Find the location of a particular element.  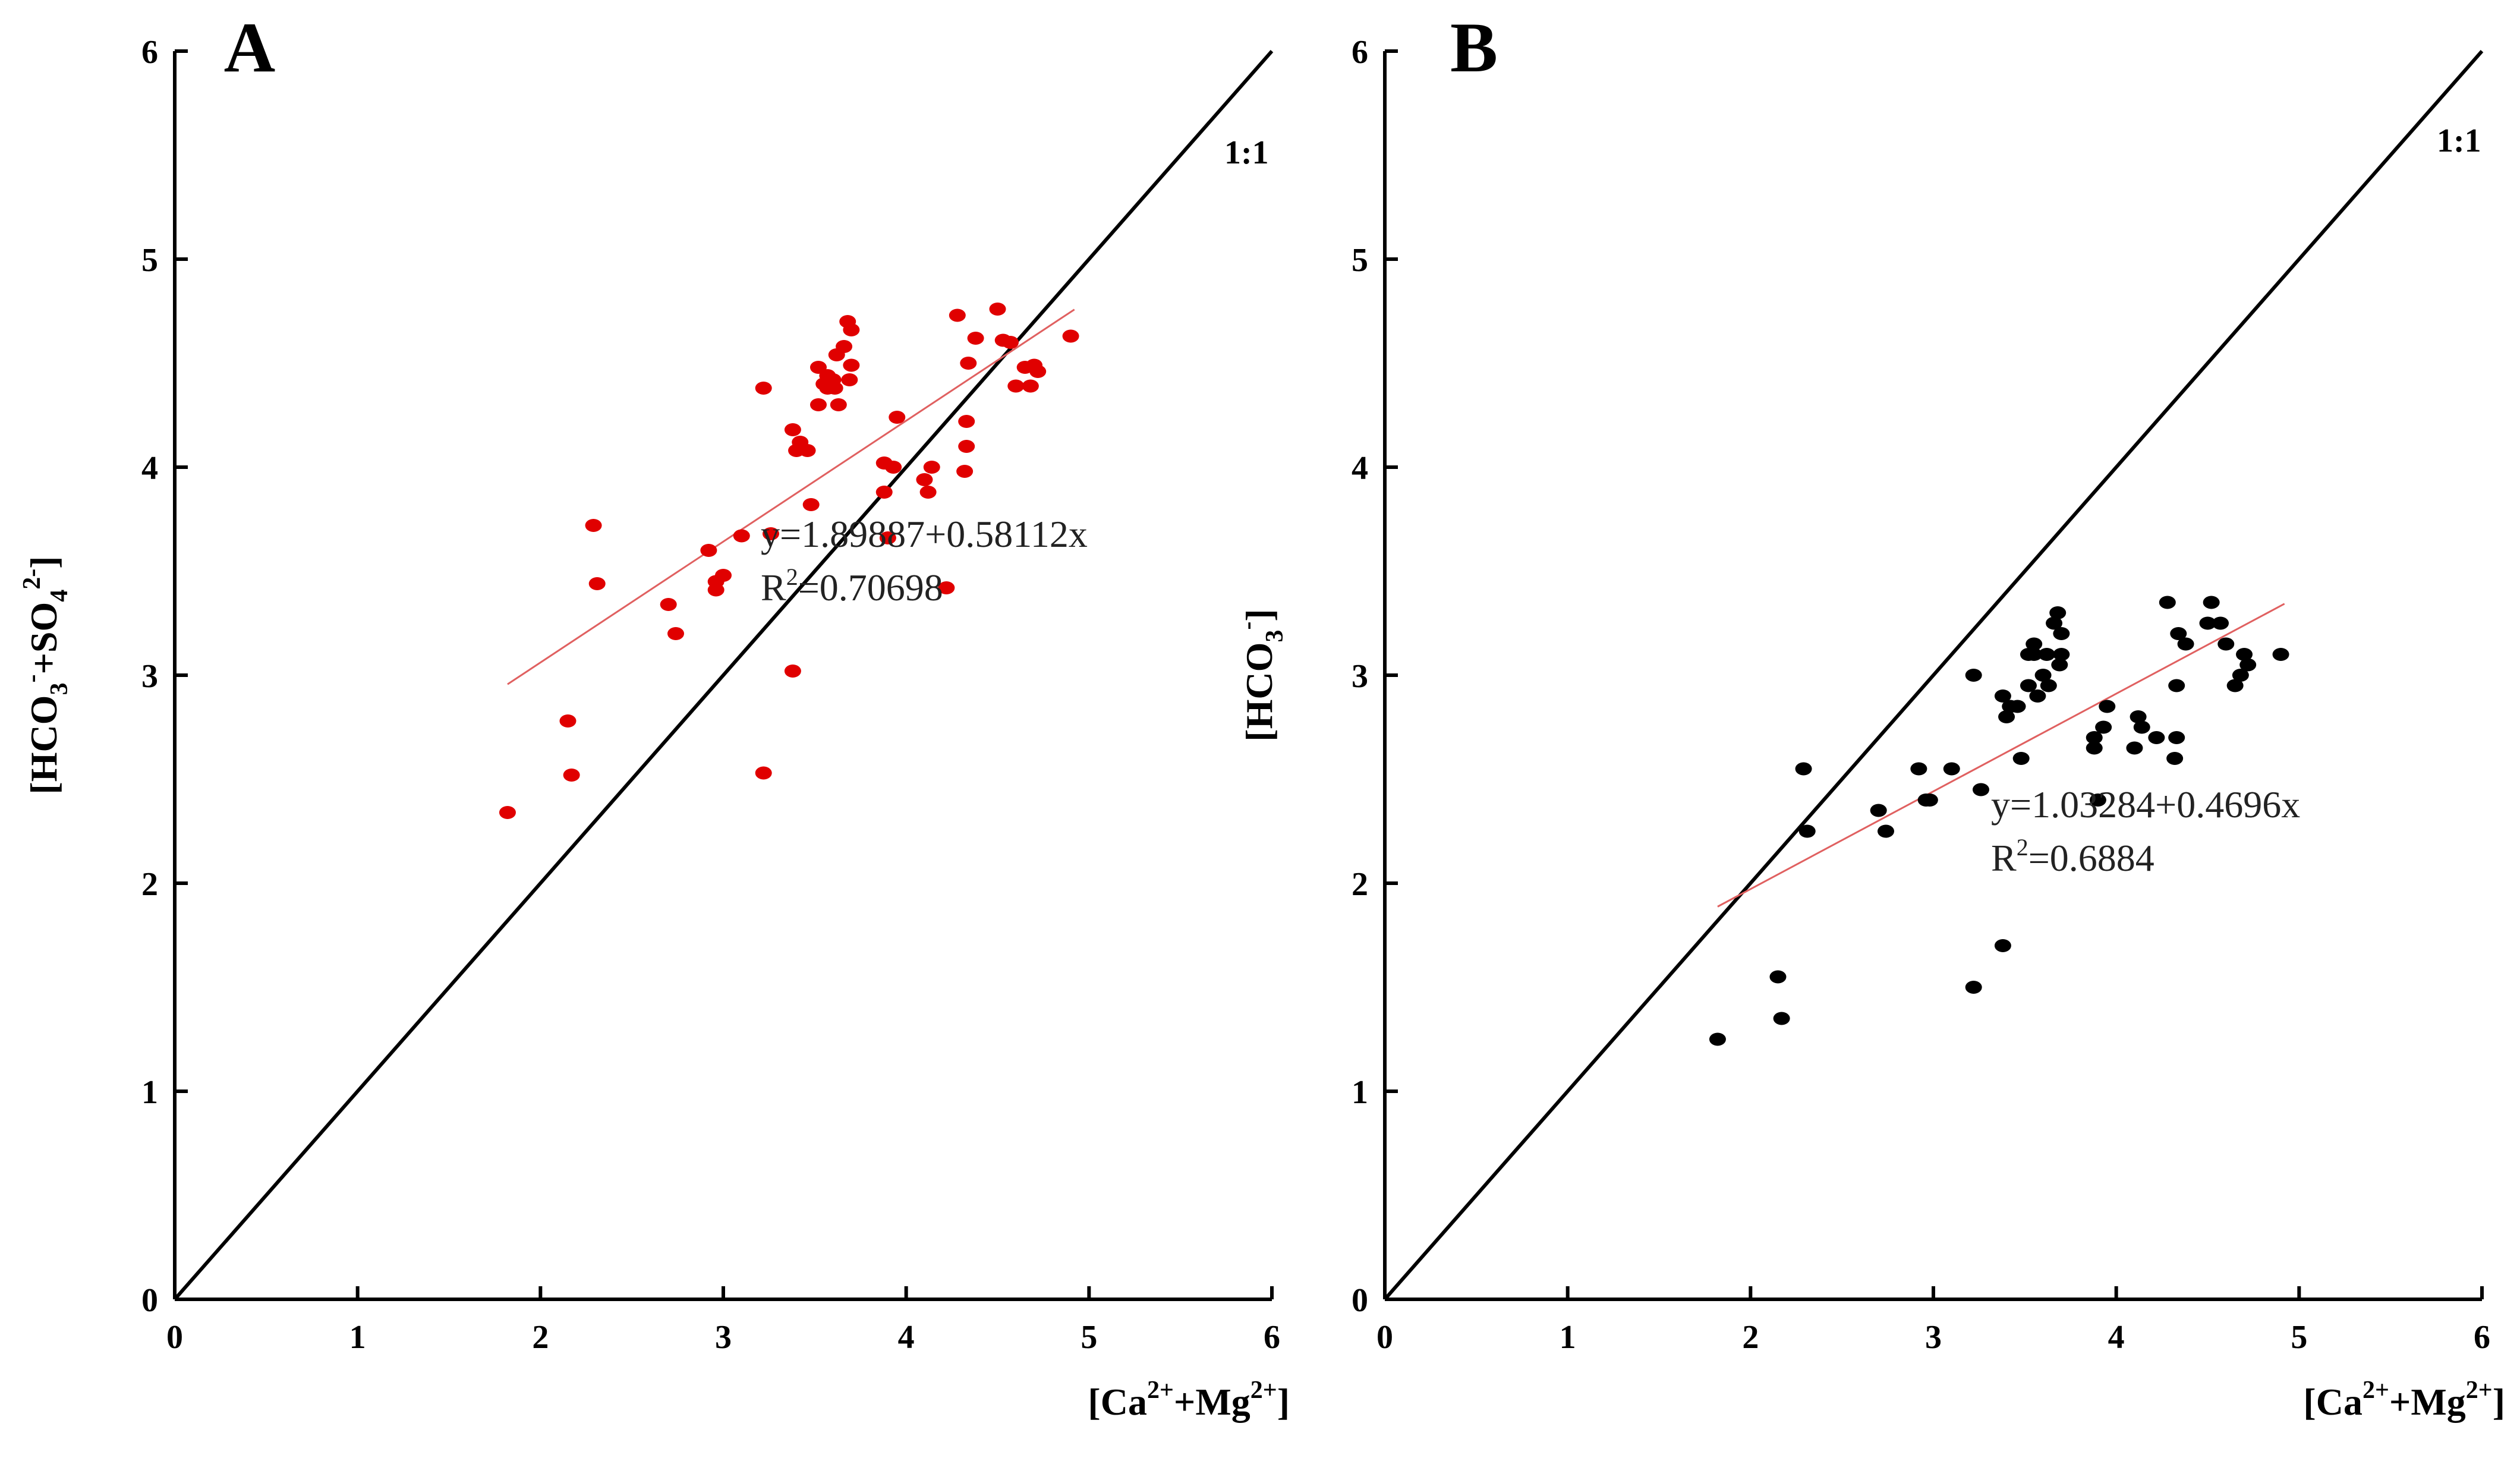

r2-value: =0.6884 is located at coordinates (2091, 858).